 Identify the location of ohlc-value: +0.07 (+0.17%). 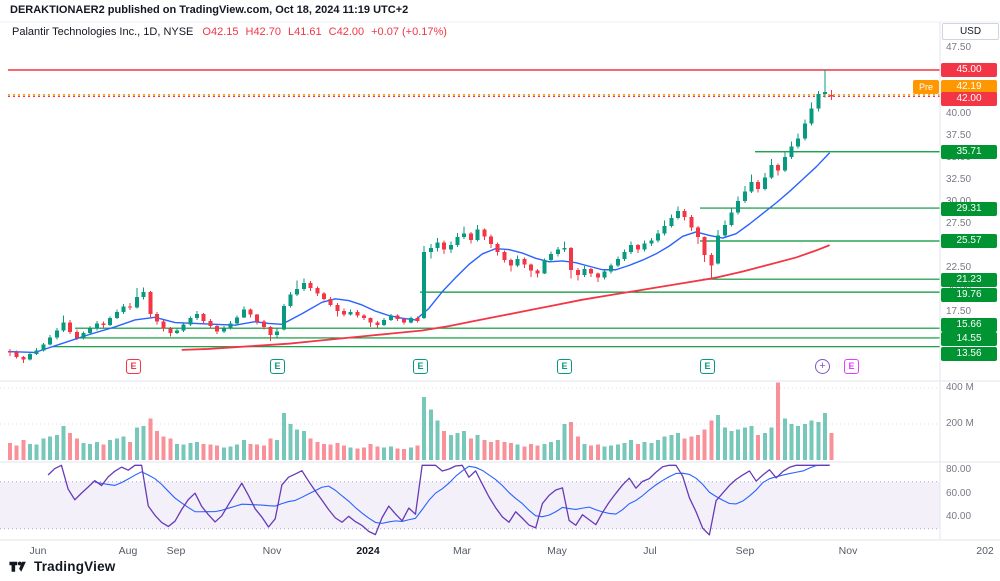
(409, 32).